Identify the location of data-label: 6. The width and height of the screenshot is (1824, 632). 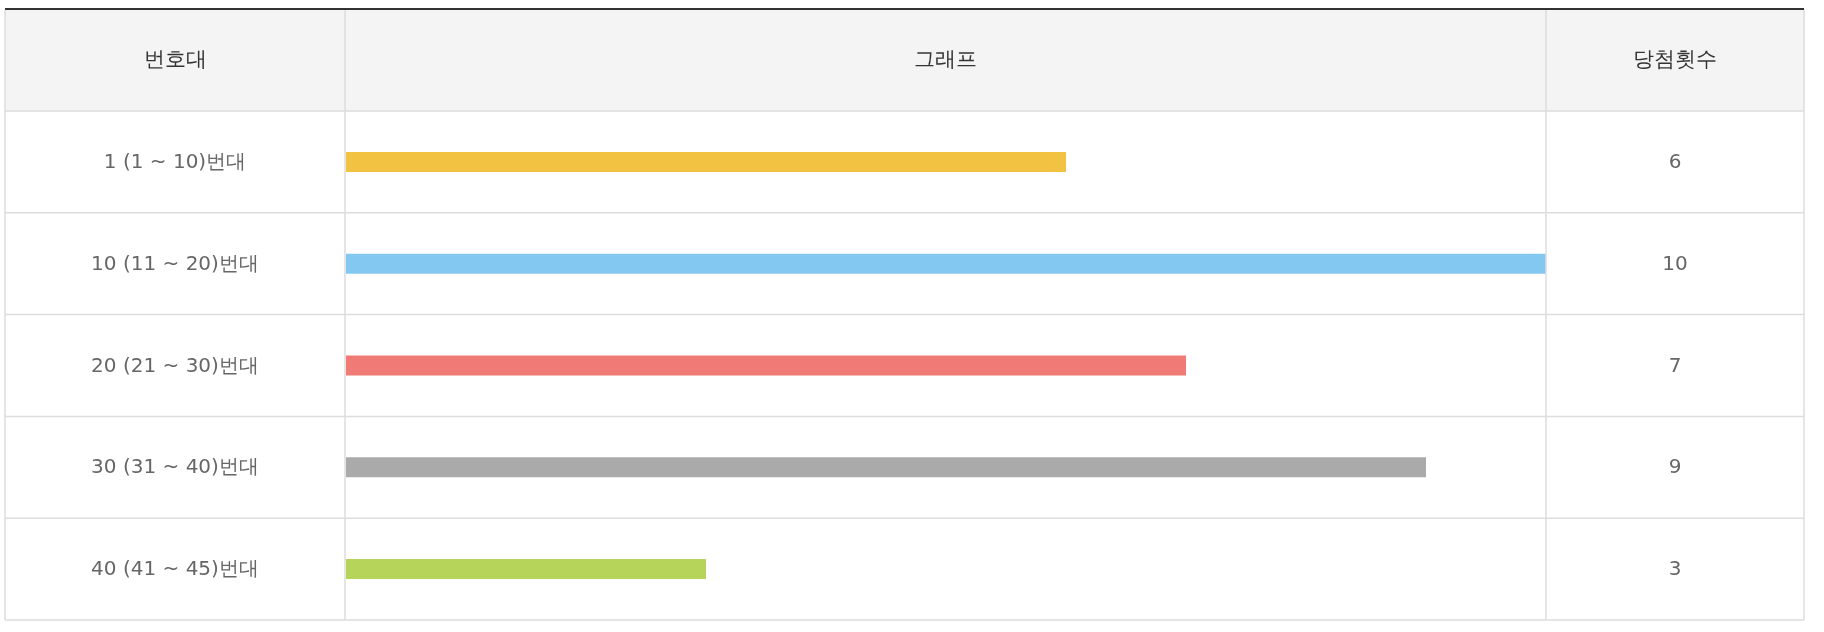
(1675, 160).